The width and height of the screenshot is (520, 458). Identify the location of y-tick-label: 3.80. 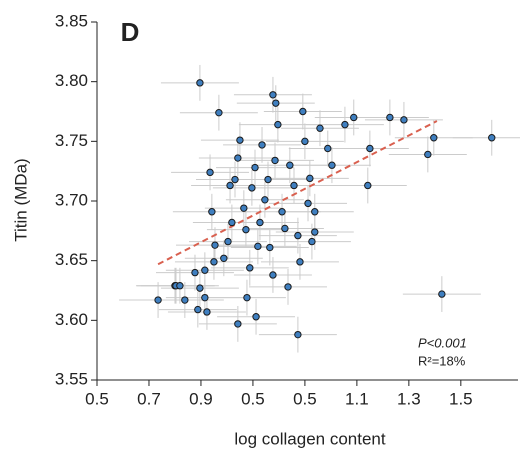
(71, 80).